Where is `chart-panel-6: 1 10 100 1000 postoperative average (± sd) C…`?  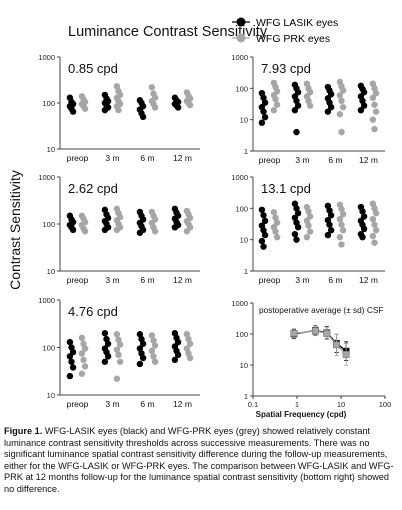 chart-panel-6: 1 10 100 1000 postoperative average (± sd) C… is located at coordinates (311, 359).